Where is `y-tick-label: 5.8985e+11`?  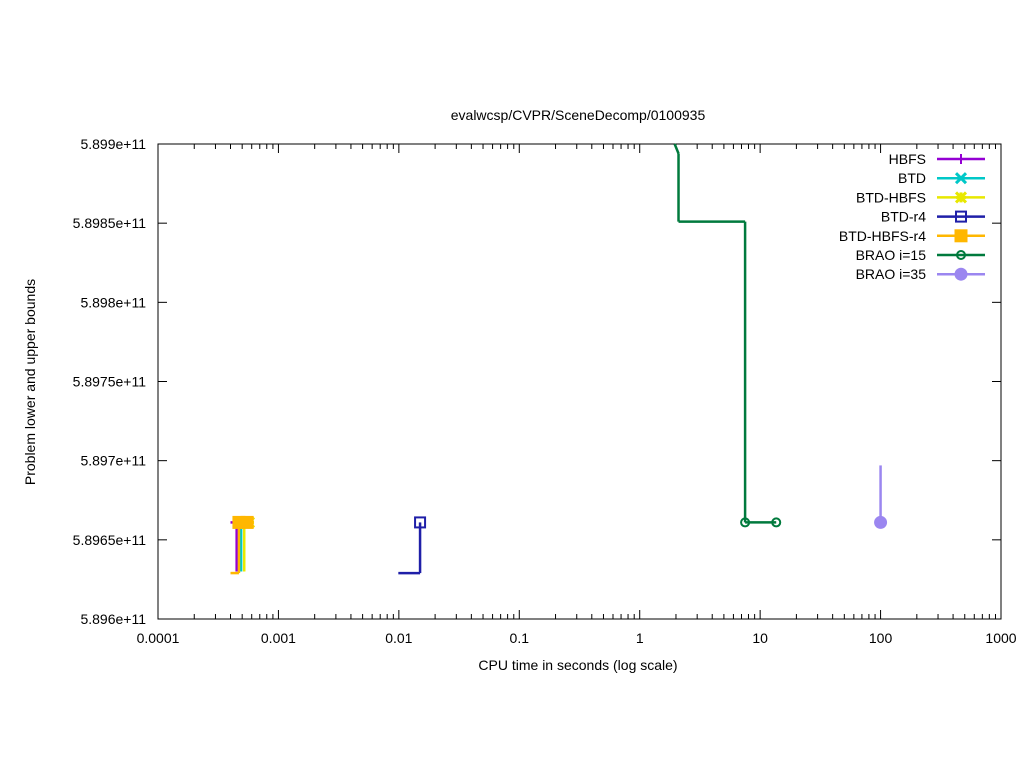
y-tick-label: 5.8985e+11 is located at coordinates (110, 223).